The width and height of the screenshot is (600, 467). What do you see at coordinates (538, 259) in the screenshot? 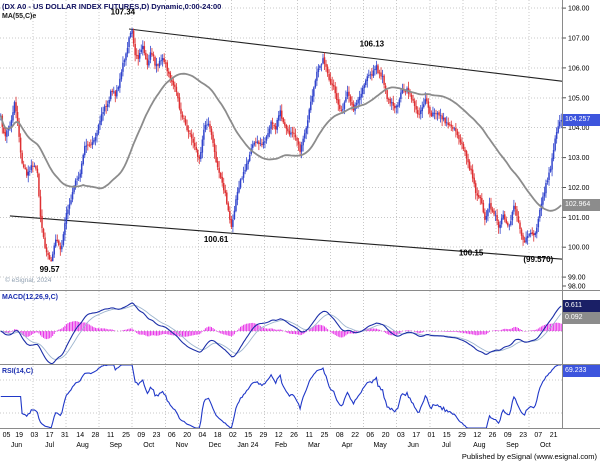
I see `svg-text: (99.570)` at bounding box center [538, 259].